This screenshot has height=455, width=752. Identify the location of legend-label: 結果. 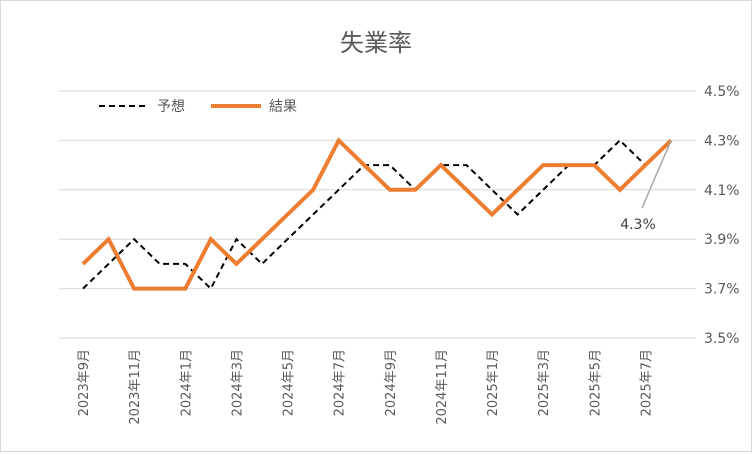
(283, 107).